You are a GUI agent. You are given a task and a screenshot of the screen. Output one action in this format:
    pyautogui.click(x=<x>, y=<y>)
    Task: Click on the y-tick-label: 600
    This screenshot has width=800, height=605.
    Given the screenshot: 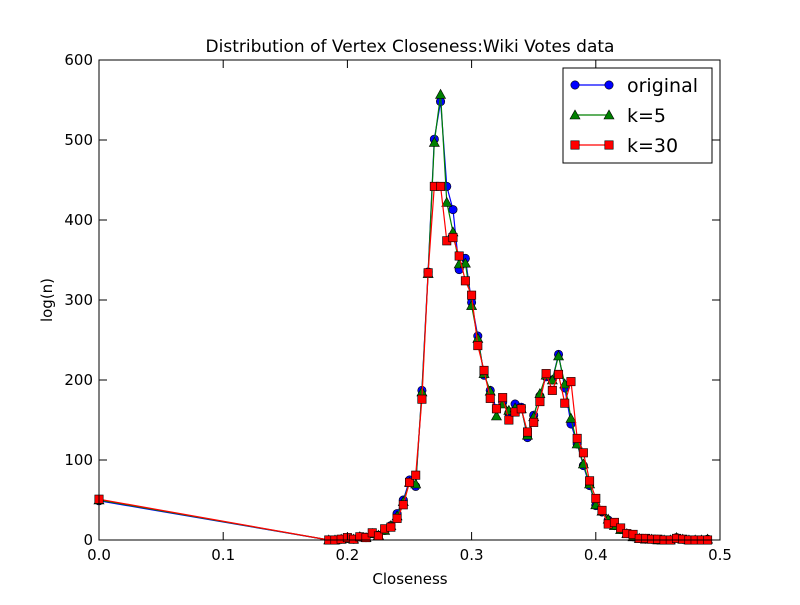 What is the action you would take?
    pyautogui.click(x=78, y=60)
    